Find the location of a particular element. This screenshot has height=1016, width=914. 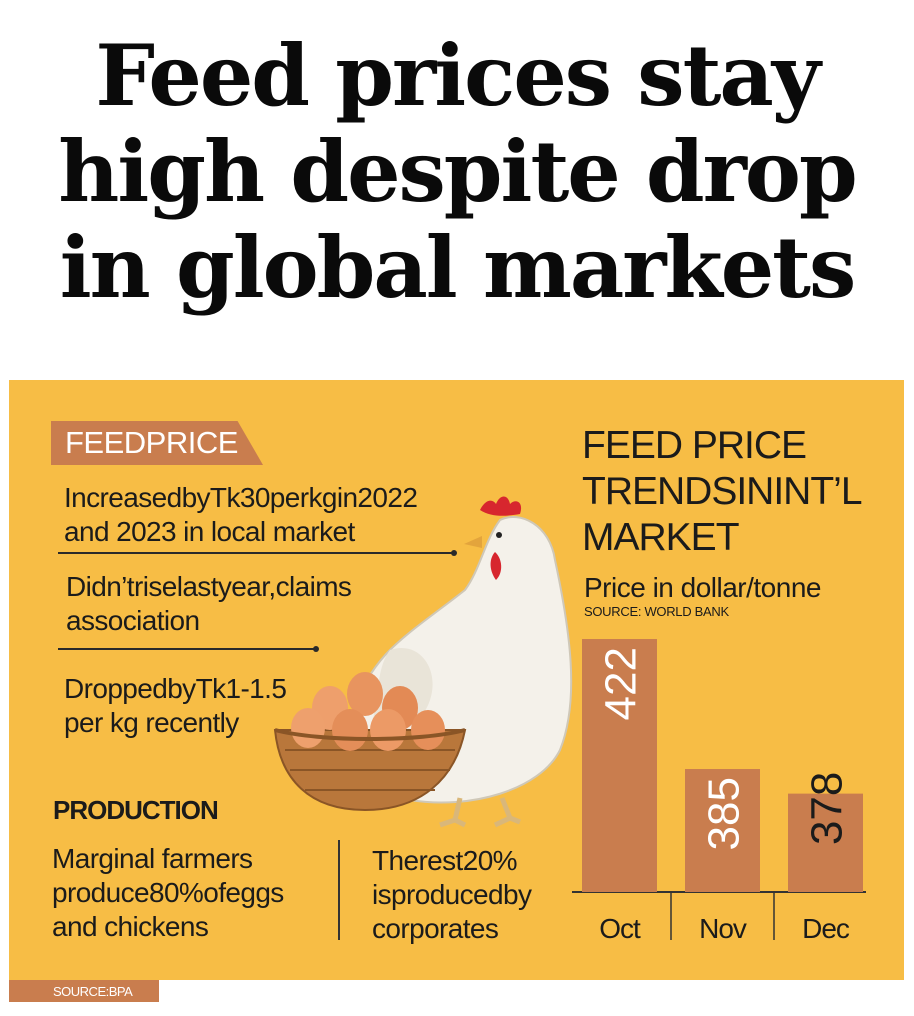

production-left-line-3: and chickens is located at coordinates (130, 926).